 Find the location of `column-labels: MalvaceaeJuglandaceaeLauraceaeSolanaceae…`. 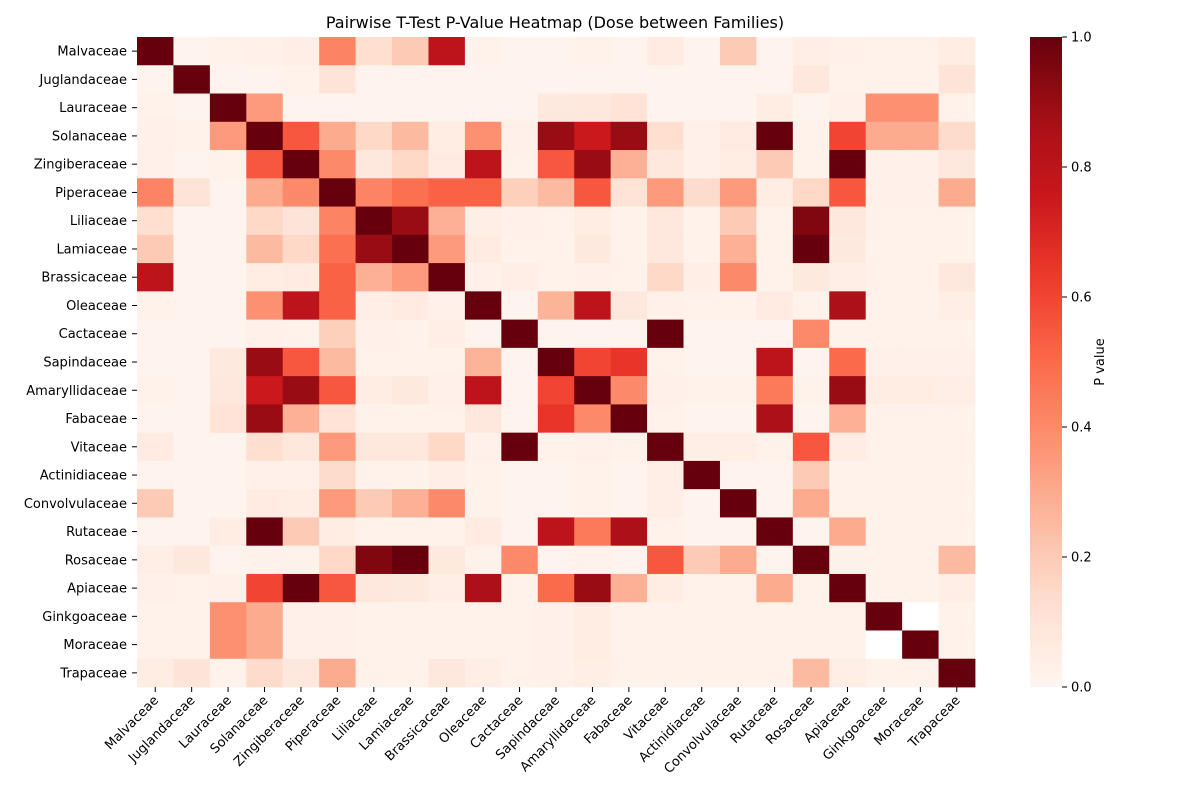

column-labels: MalvaceaeJuglandaceaeLauraceaeSolanaceae… is located at coordinates (533, 732).